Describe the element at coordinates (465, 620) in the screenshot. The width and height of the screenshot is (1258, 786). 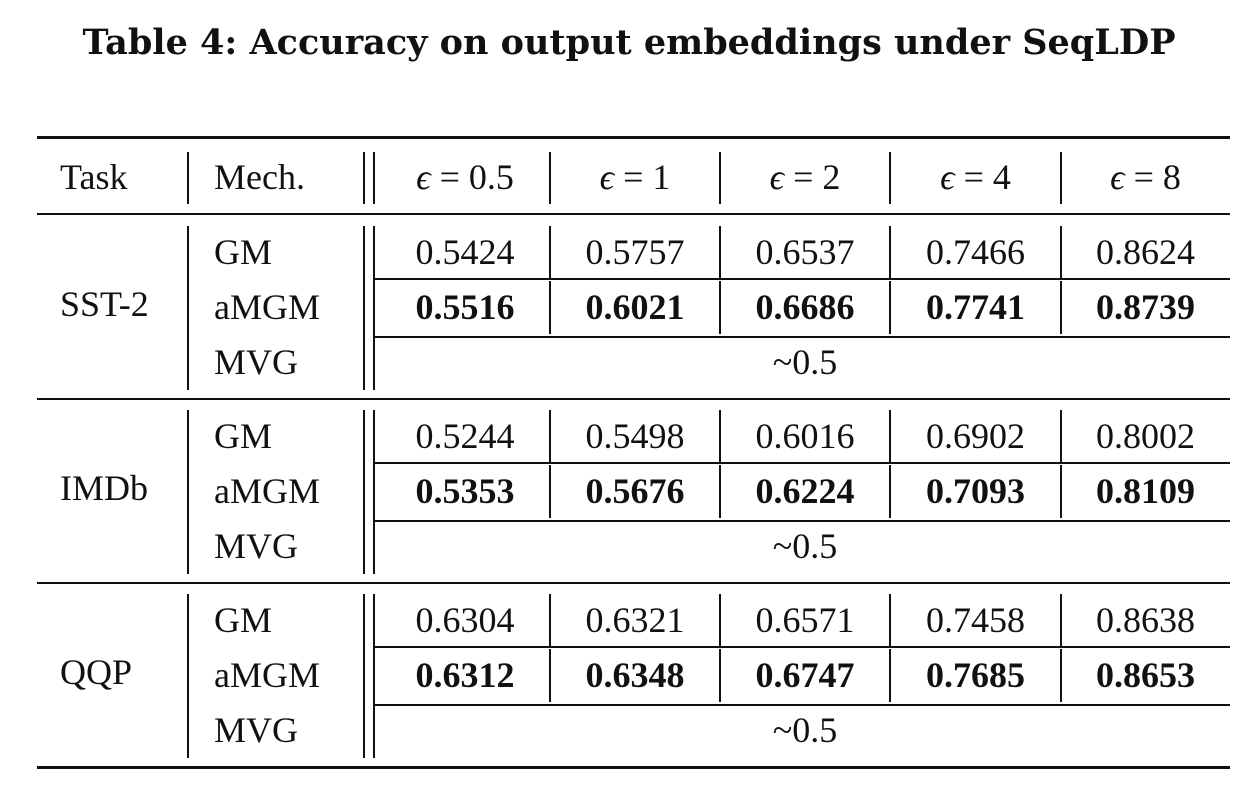
I see `value-cell: 0.6304` at that location.